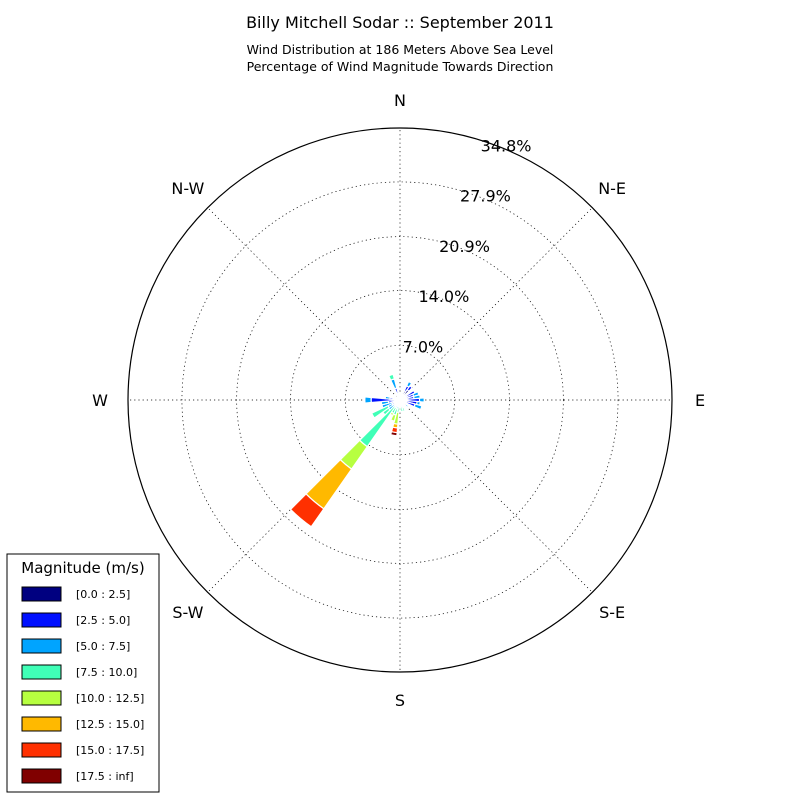 Image resolution: width=800 pixels, height=800 pixels. What do you see at coordinates (187, 188) in the screenshot?
I see `direction-label: N-W` at bounding box center [187, 188].